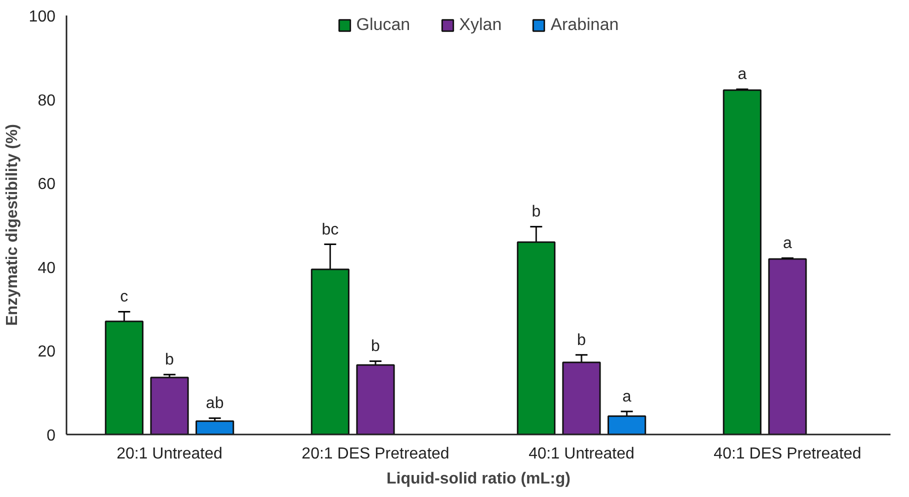 The image size is (909, 497). What do you see at coordinates (169, 454) in the screenshot?
I see `x-tick-label: 20:1 Untreated` at bounding box center [169, 454].